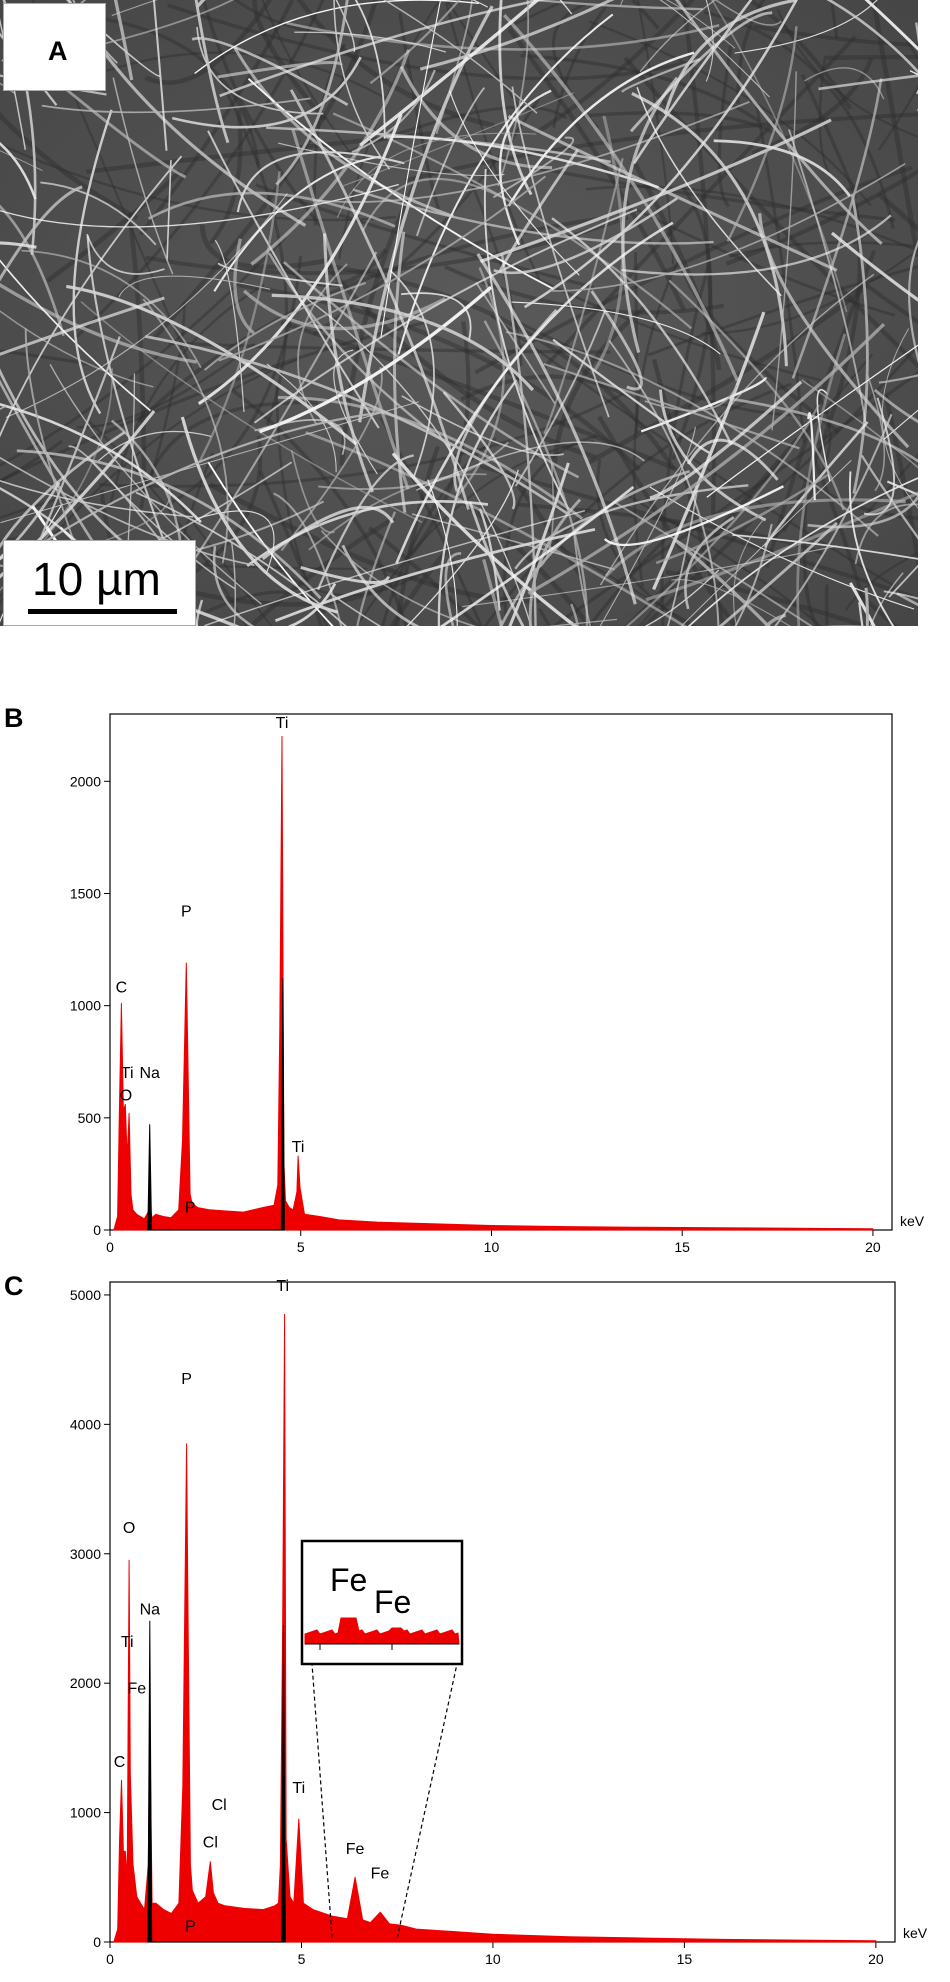 The image size is (950, 1982). Describe the element at coordinates (14, 718) in the screenshot. I see `panel-b-label: B` at that location.